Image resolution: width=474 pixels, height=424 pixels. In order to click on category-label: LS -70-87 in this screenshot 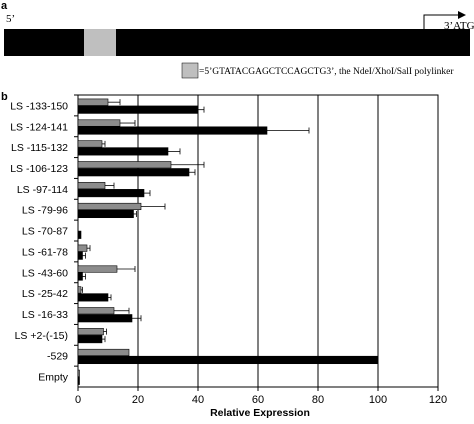, I will do `click(45, 232)`.